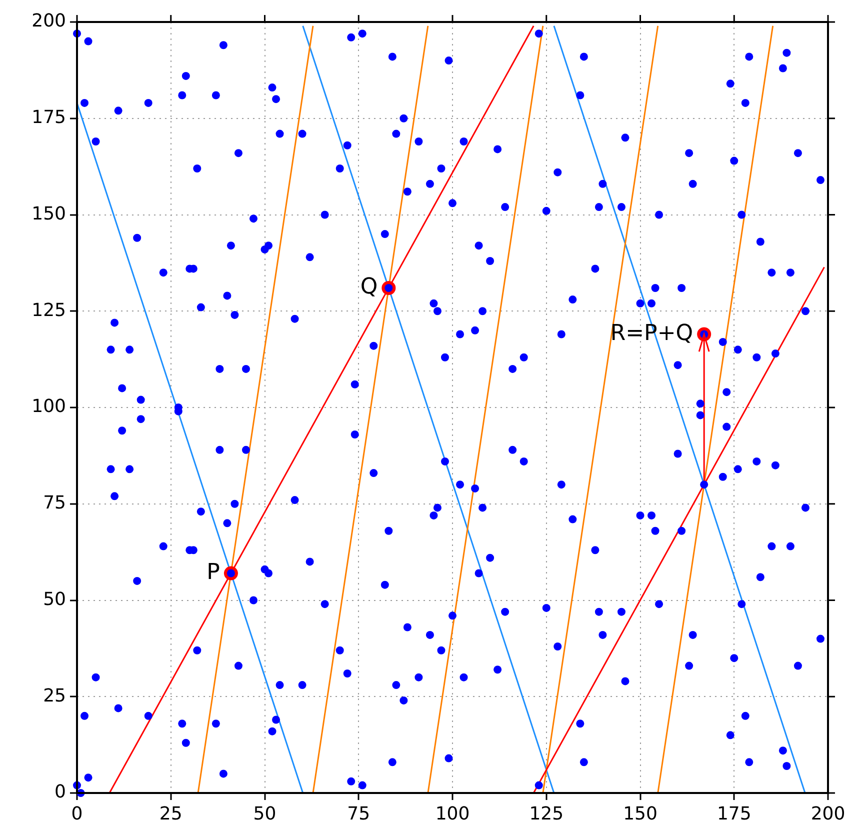  Describe the element at coordinates (49, 407) in the screenshot. I see `y-tick-label: 100` at that location.